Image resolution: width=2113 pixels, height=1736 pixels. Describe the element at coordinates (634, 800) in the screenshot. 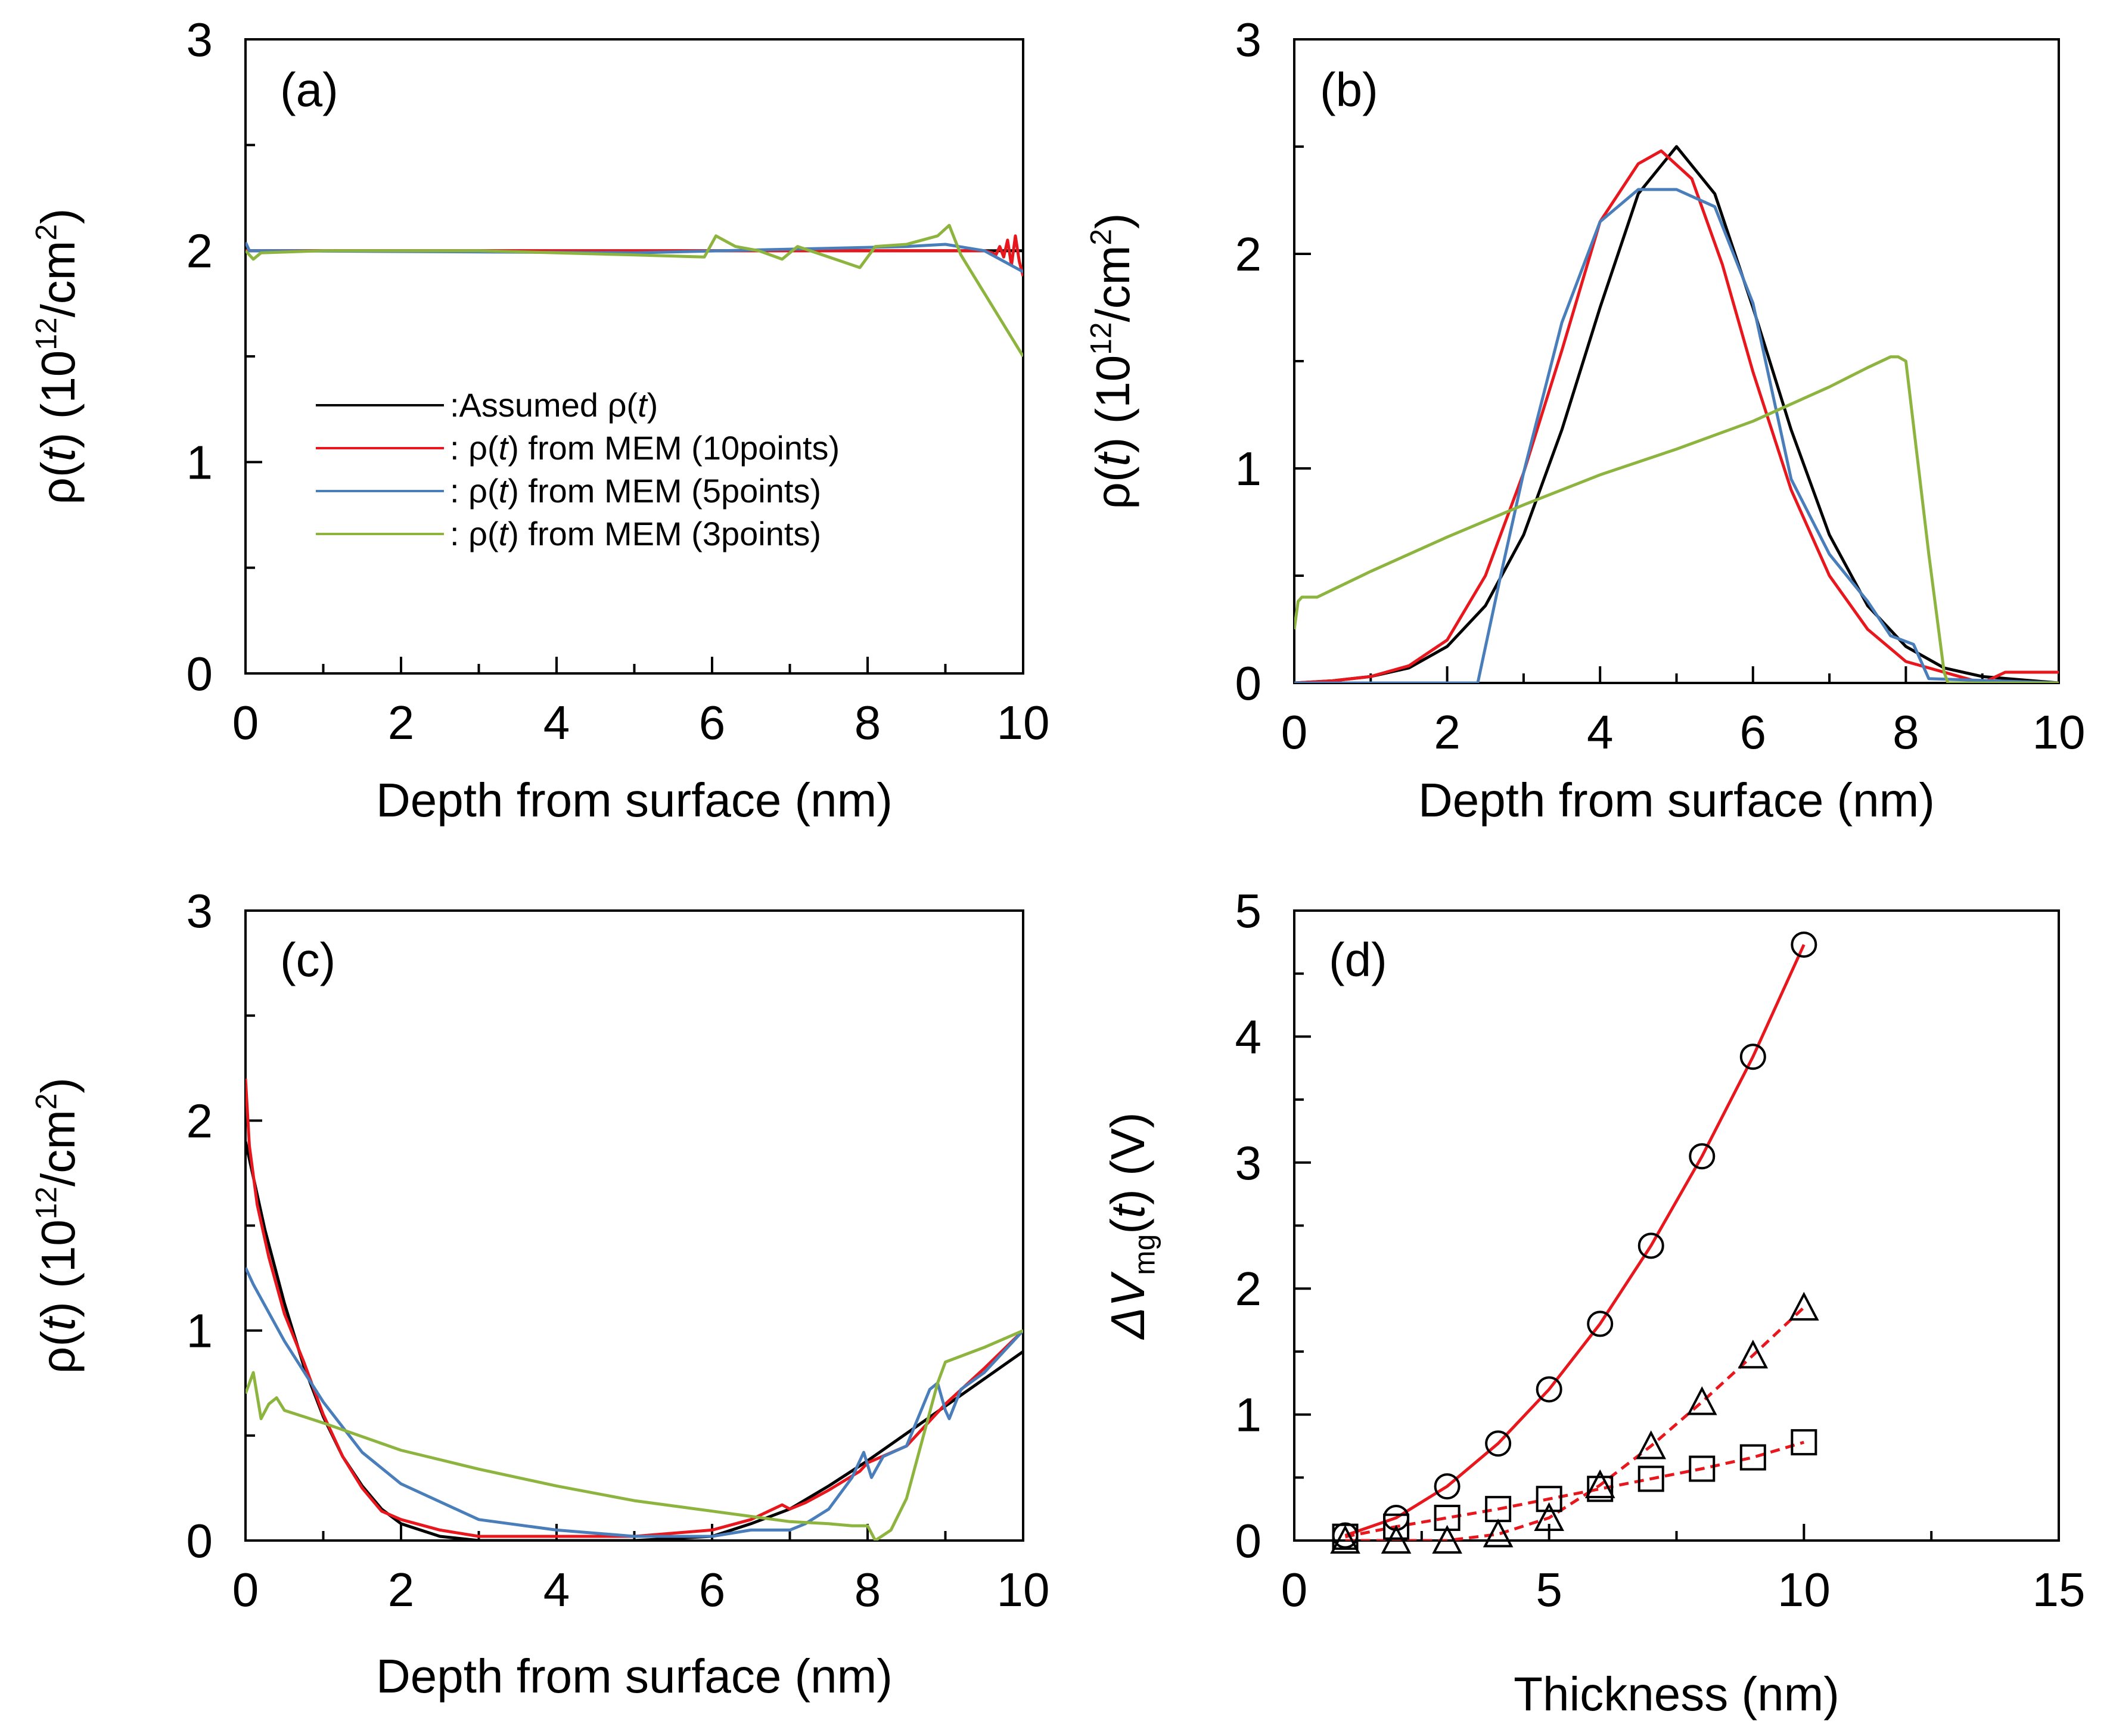

I see `x-axis-label: Depth from surface (nm)` at that location.